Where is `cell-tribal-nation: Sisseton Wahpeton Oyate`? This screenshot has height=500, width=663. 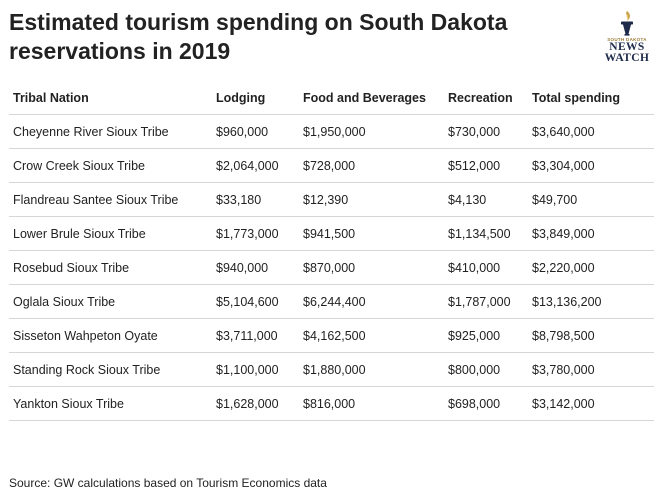
cell-tribal-nation: Sisseton Wahpeton Oyate is located at coordinates (110, 335).